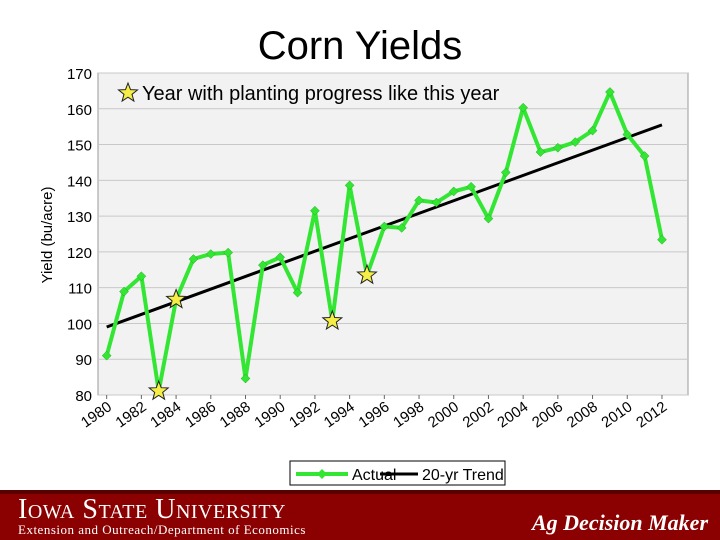 The image size is (720, 540). I want to click on x-tick-label: 1986, so click(200, 414).